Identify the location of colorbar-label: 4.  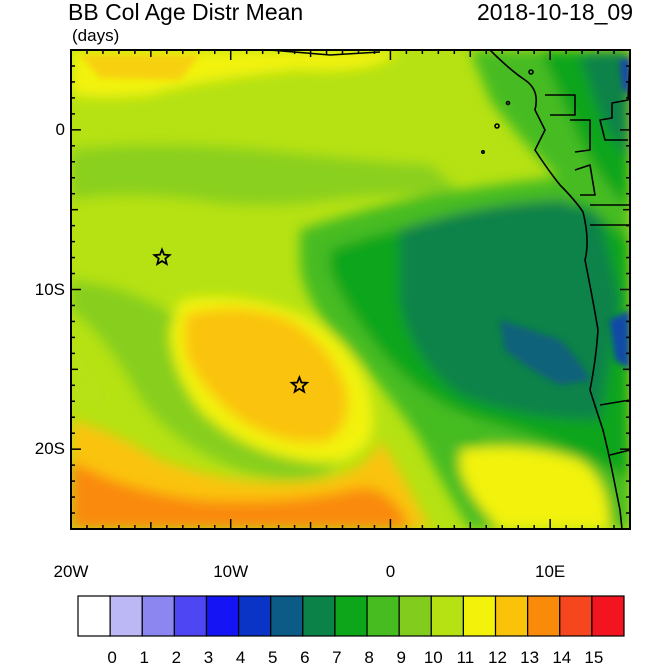
(240, 657).